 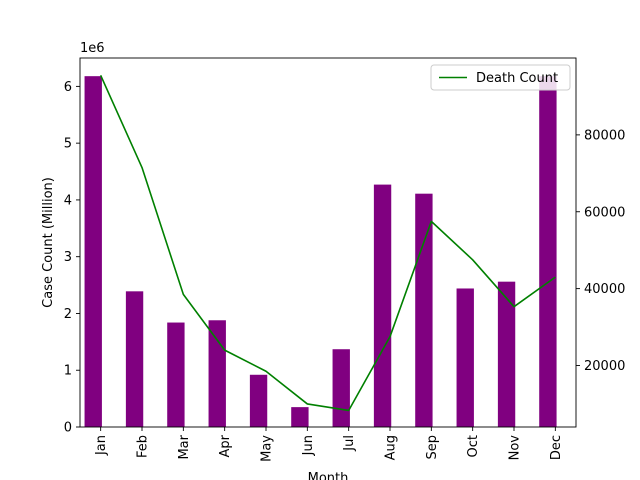 What do you see at coordinates (68, 200) in the screenshot?
I see `left-y-tick-label: 4` at bounding box center [68, 200].